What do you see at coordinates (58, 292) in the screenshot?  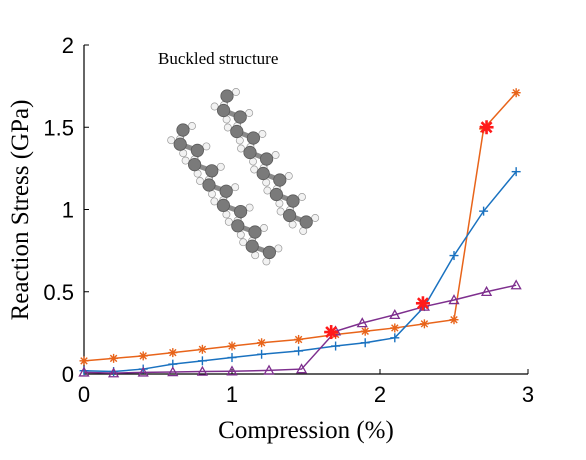 I see `y-tick-label: 0.5` at bounding box center [58, 292].